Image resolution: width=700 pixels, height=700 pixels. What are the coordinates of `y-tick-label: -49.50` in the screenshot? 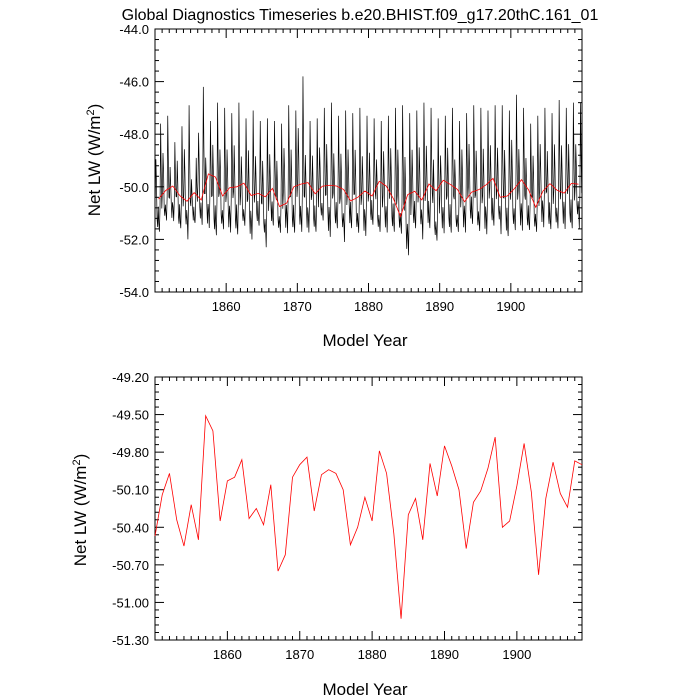 It's located at (130, 415).